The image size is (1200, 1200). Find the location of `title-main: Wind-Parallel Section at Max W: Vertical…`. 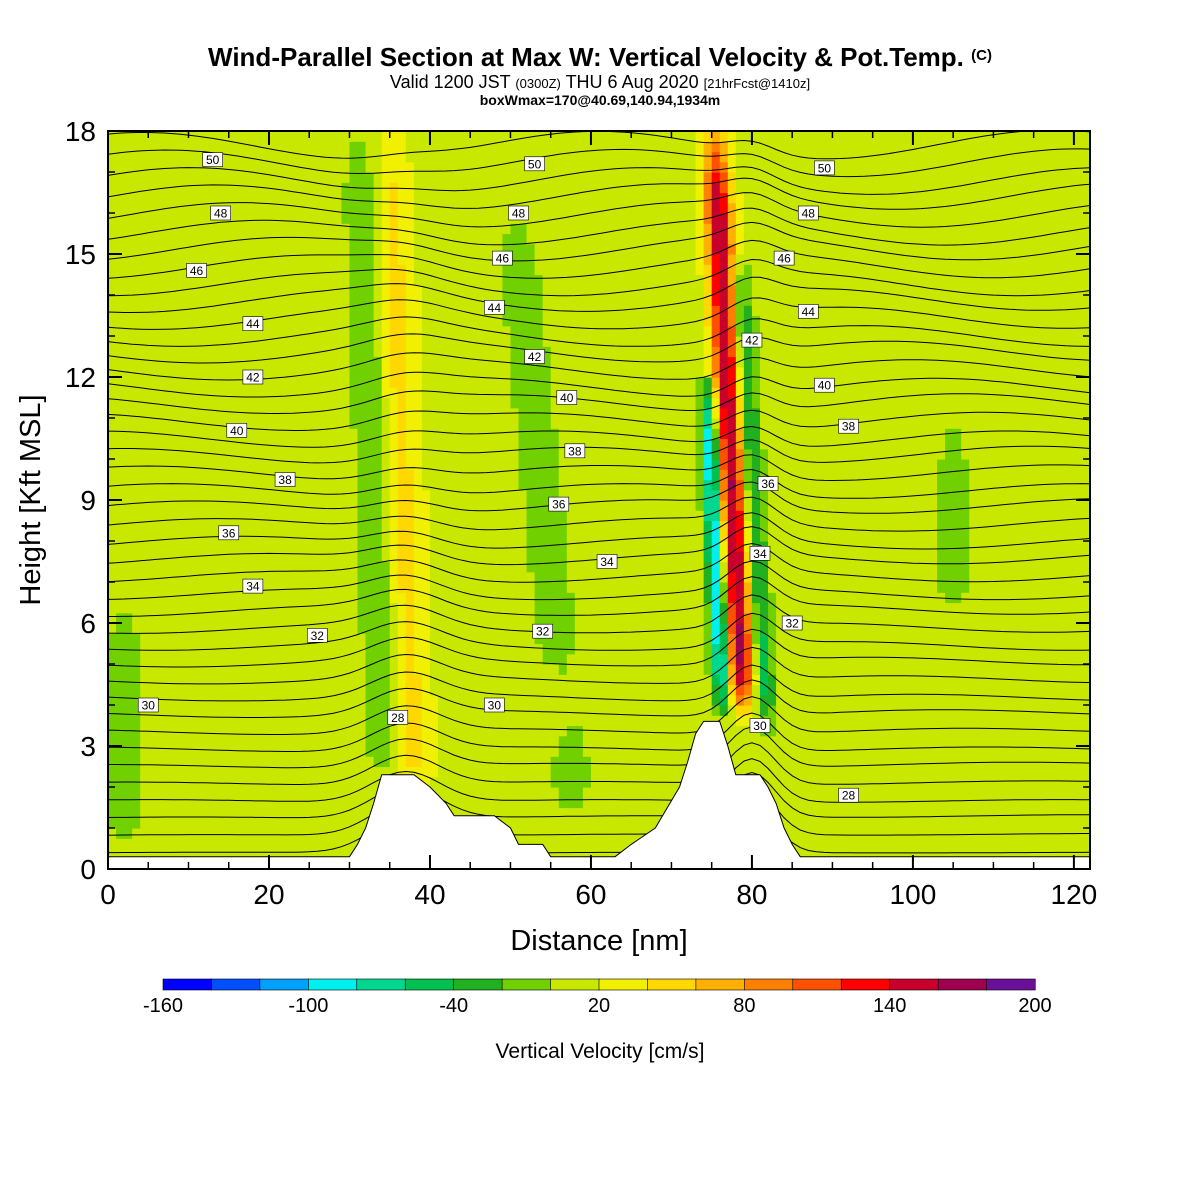

title-main: Wind-Parallel Section at Max W: Vertical… is located at coordinates (586, 57).